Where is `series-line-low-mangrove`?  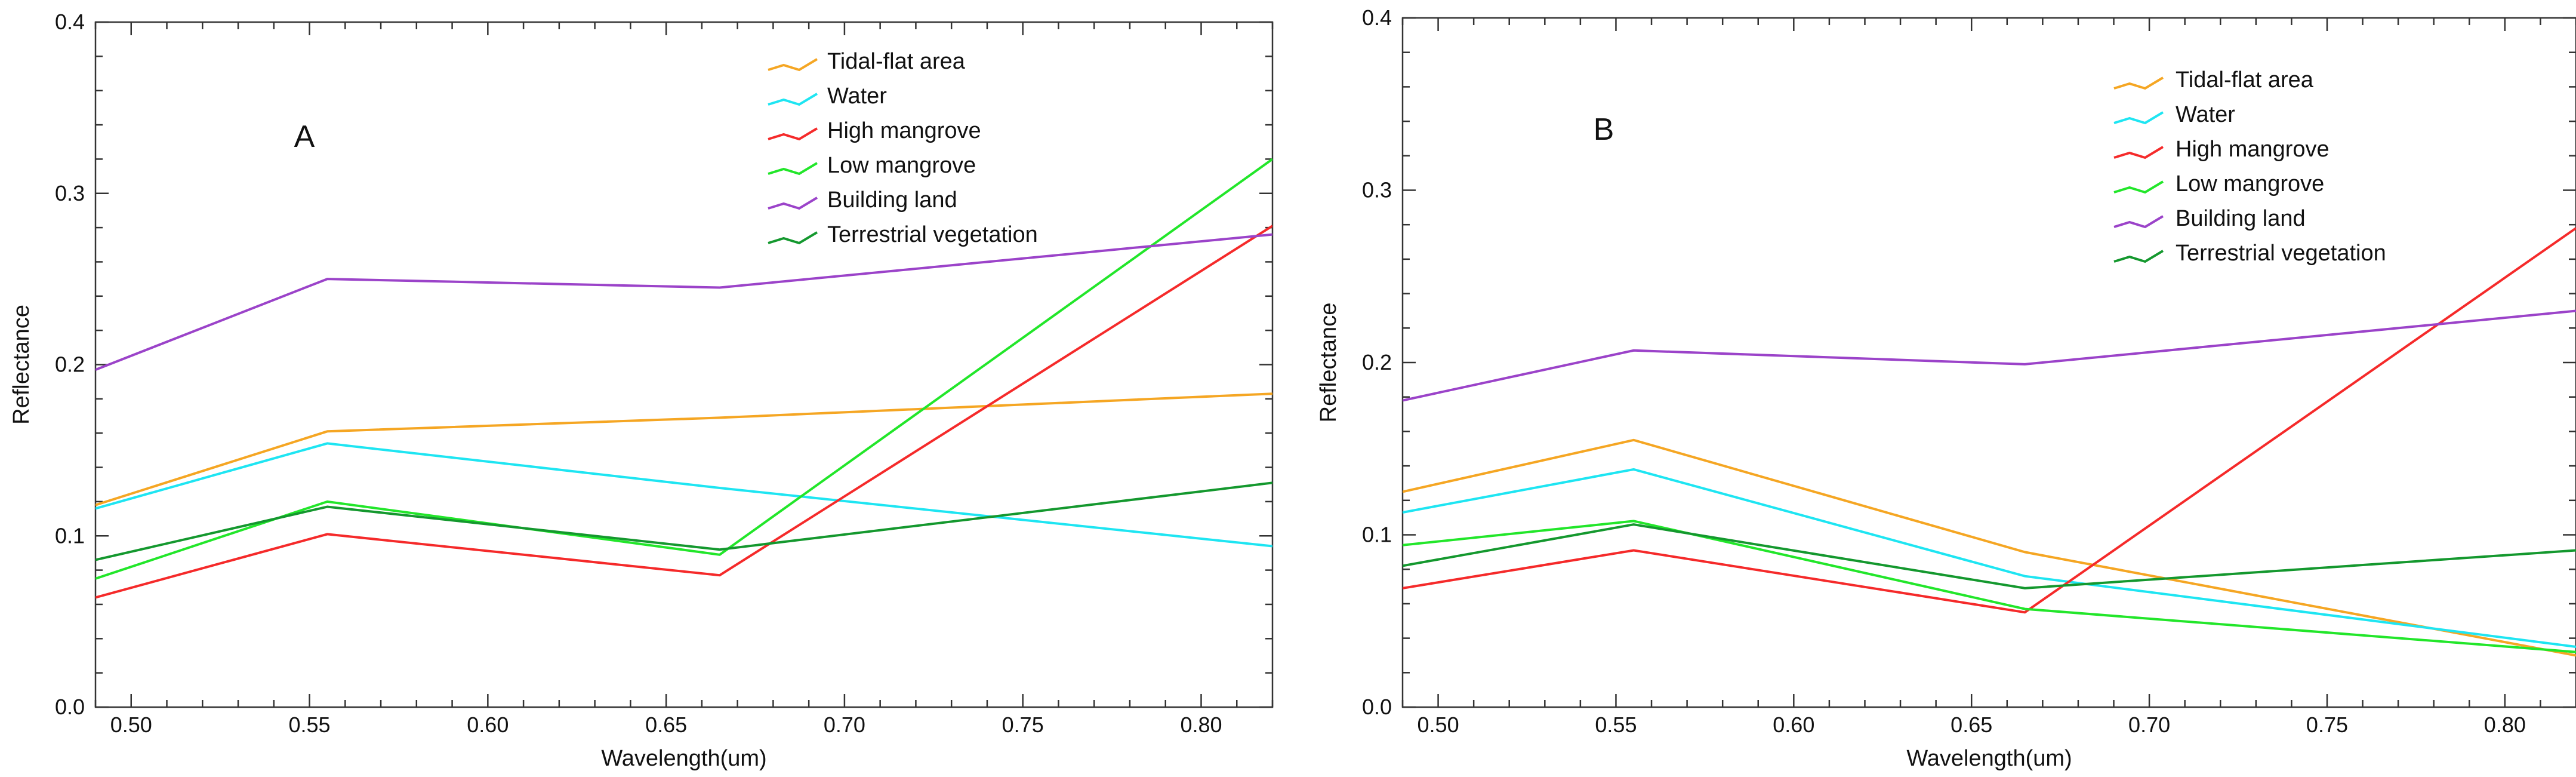
series-line-low-mangrove is located at coordinates (1989, 586).